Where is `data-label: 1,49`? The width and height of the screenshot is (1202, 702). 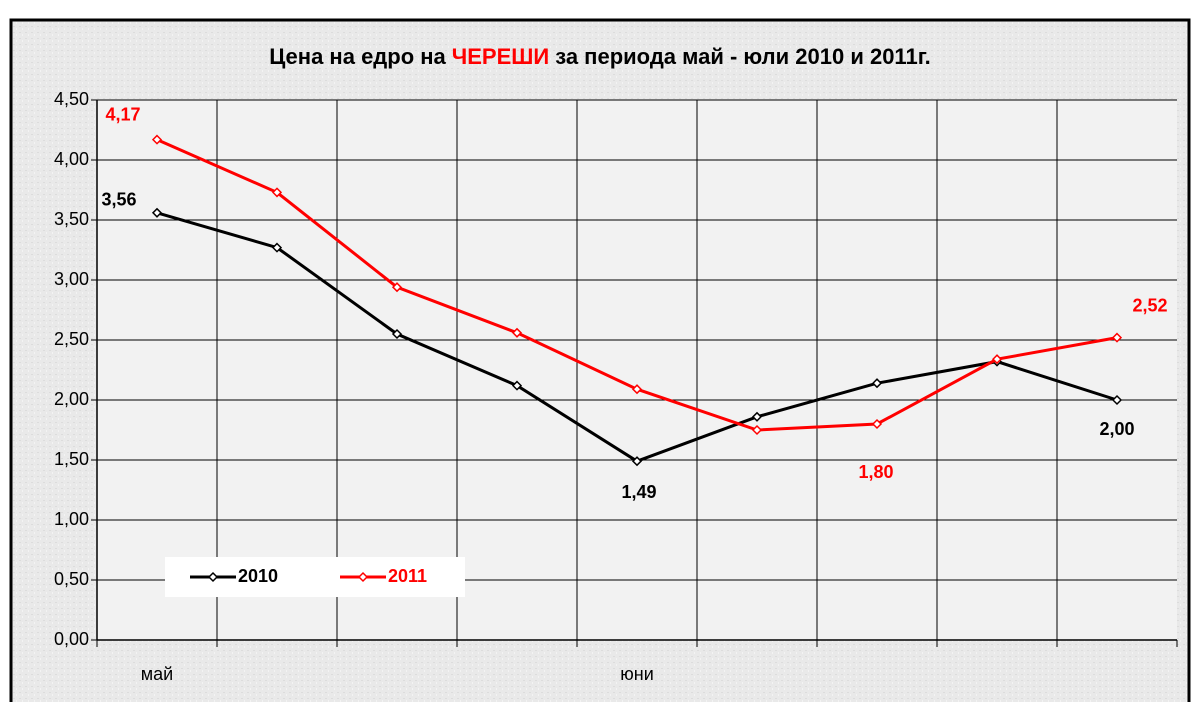
data-label: 1,49 is located at coordinates (638, 492).